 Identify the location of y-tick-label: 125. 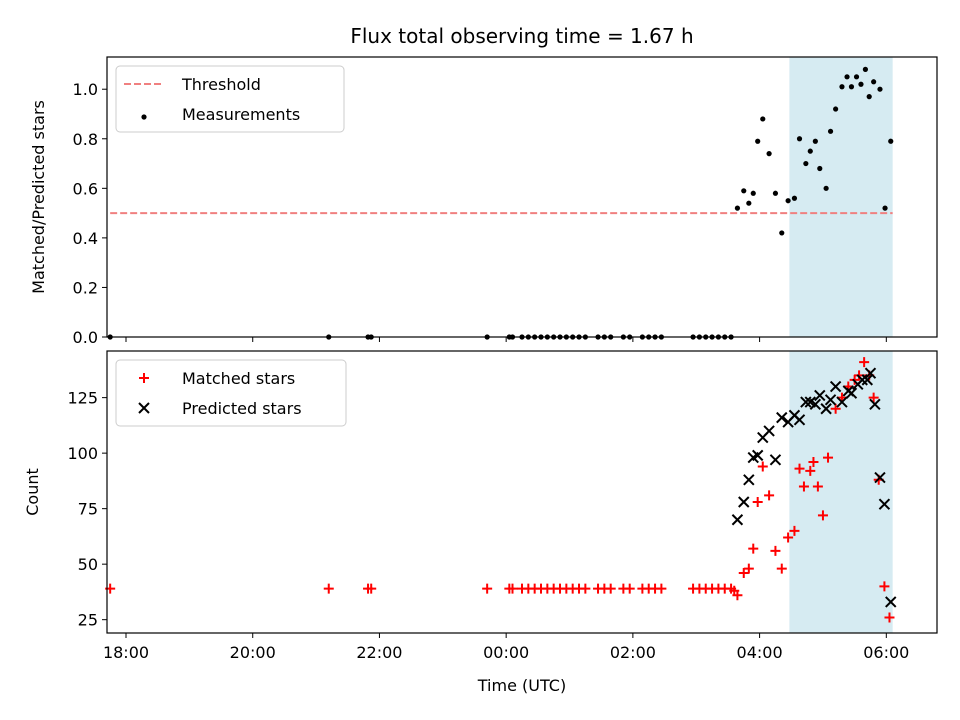
(82, 398).